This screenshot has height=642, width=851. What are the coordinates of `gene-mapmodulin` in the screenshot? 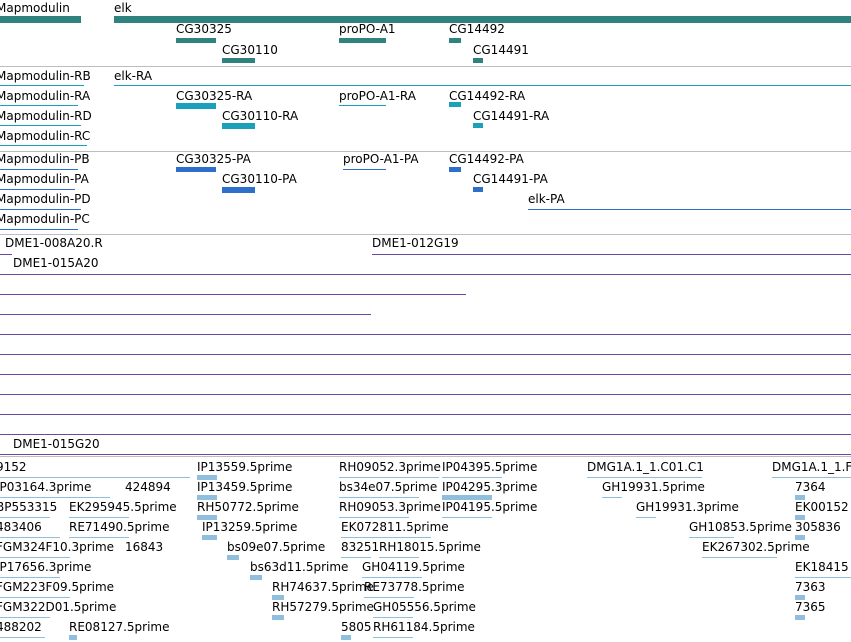 It's located at (40, 19).